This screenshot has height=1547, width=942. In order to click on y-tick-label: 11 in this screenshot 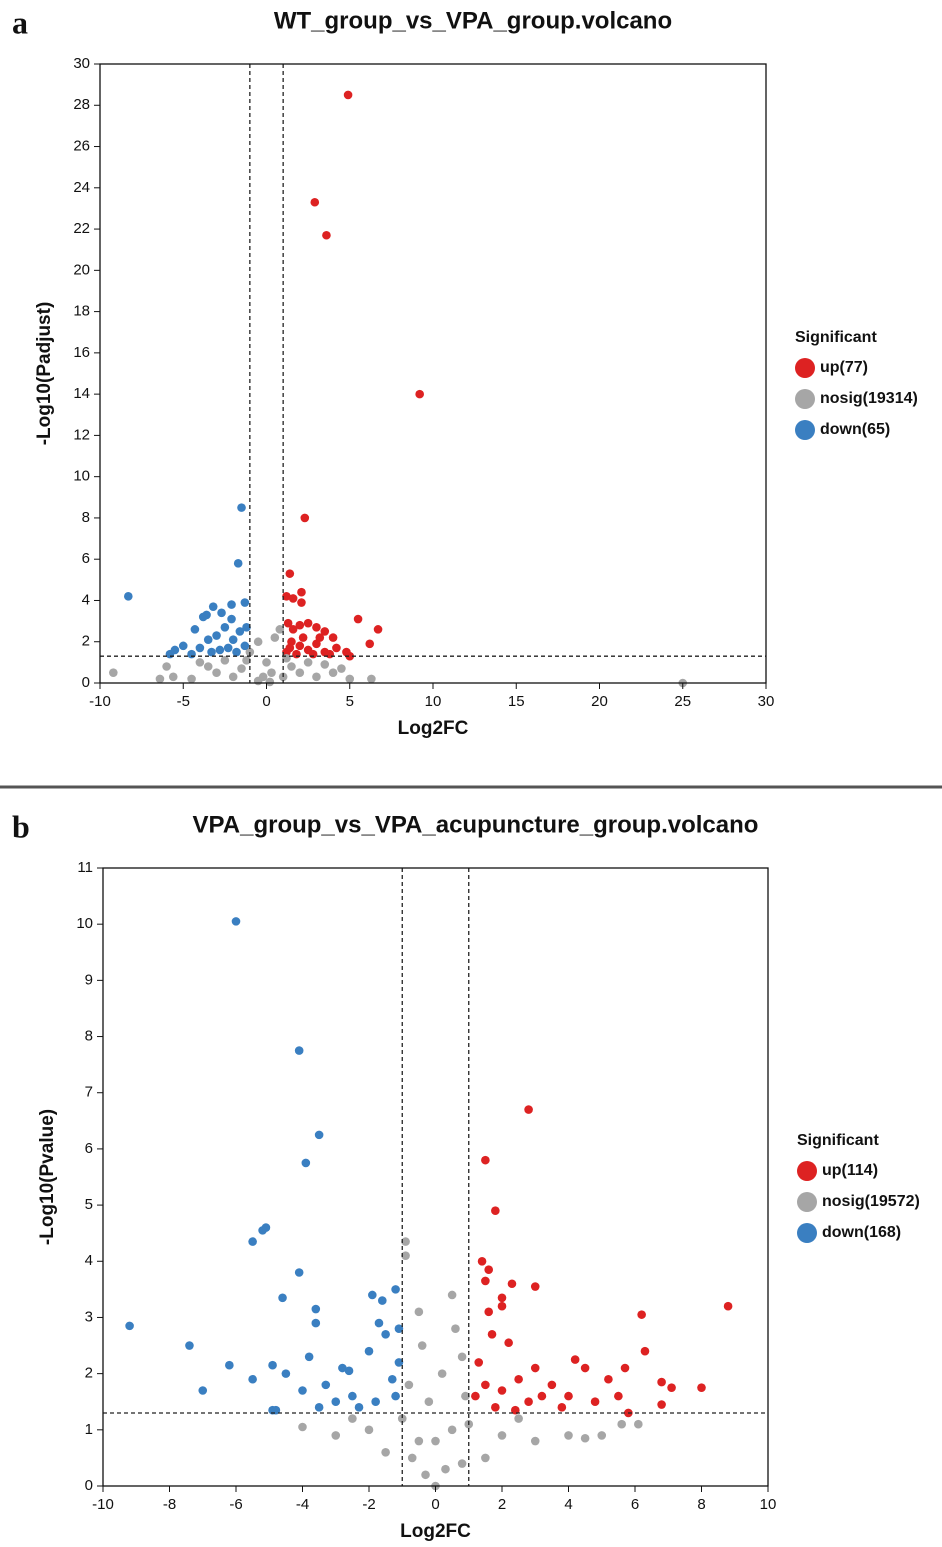, I will do `click(85, 867)`.